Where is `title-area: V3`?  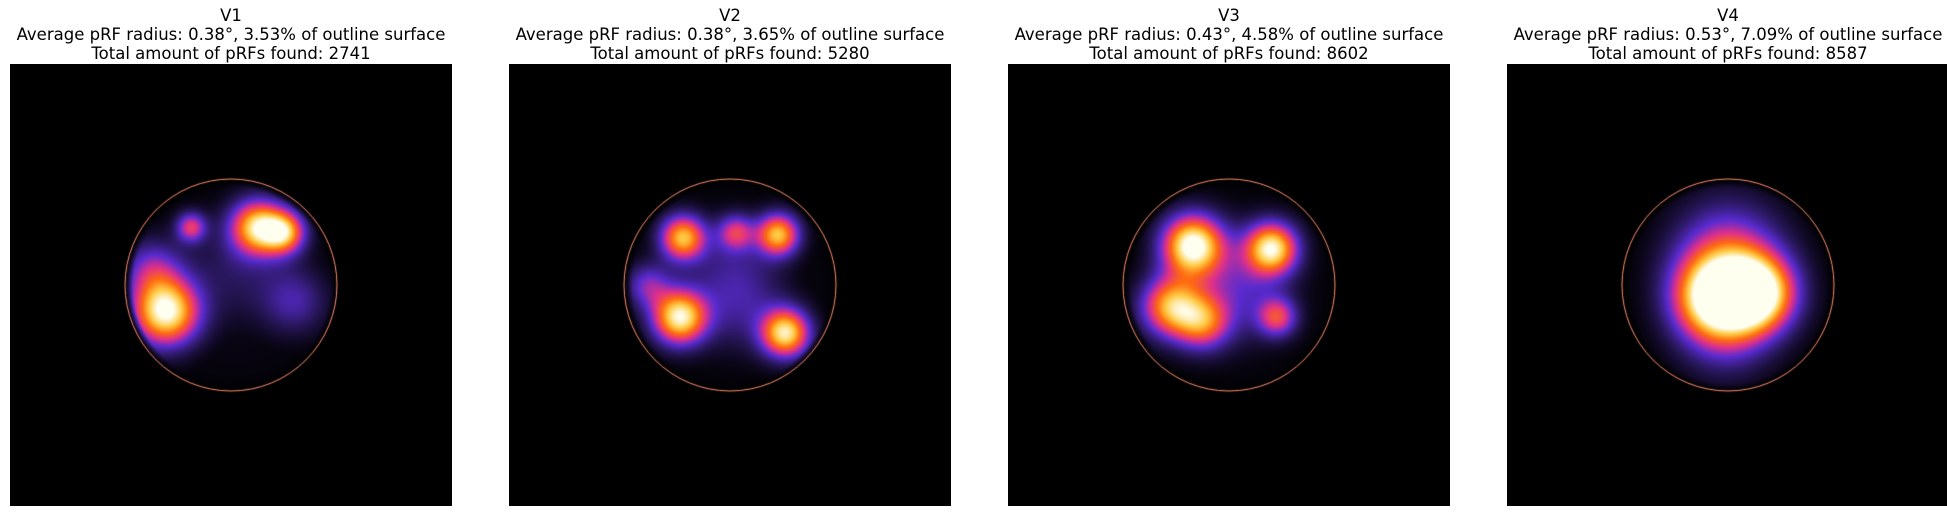 title-area: V3 is located at coordinates (1229, 15).